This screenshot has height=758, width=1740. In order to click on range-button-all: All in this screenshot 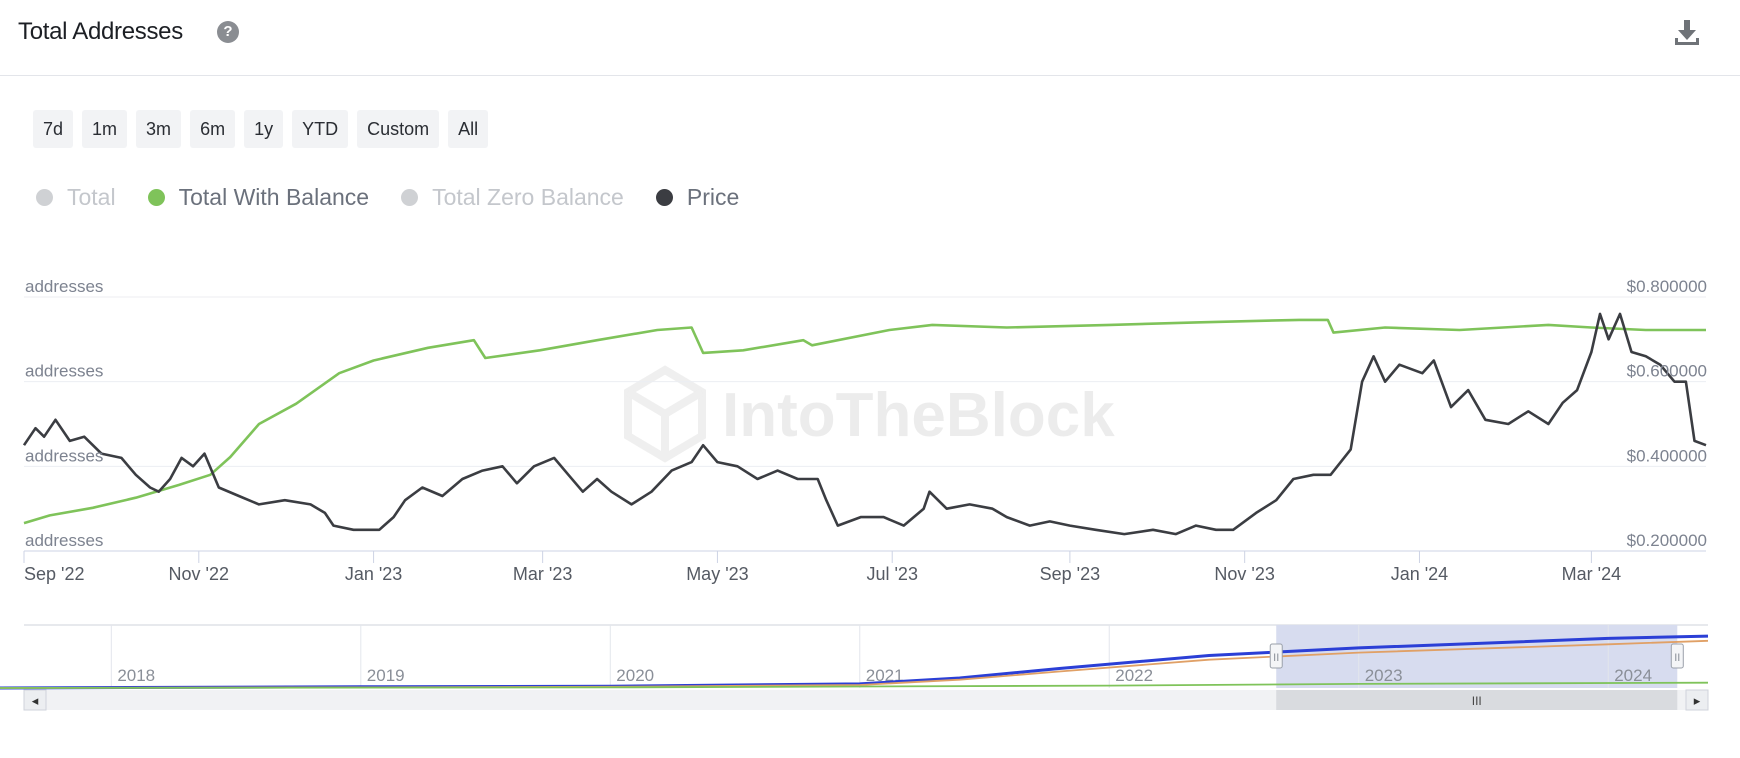, I will do `click(468, 129)`.